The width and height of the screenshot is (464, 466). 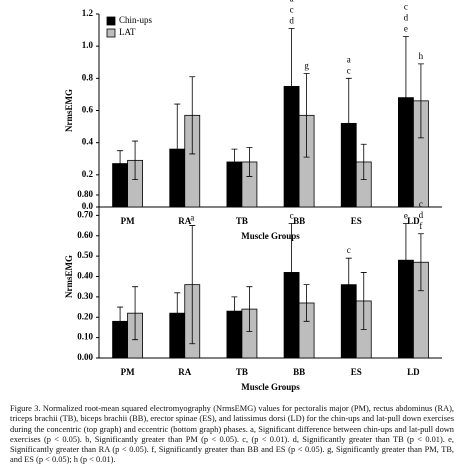 I want to click on y-tick-label: 0.70, so click(x=85, y=214).